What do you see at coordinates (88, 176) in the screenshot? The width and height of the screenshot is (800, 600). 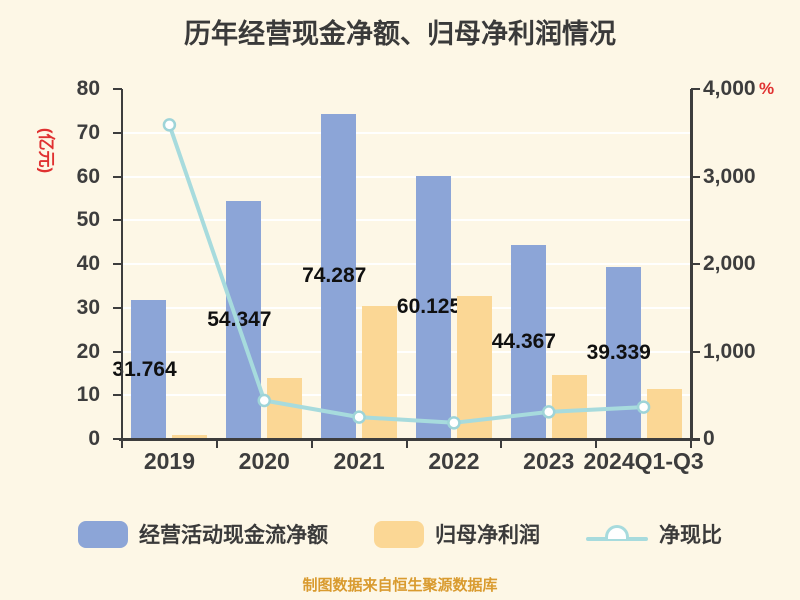 I see `y-axis-left-tick-label: 60` at bounding box center [88, 176].